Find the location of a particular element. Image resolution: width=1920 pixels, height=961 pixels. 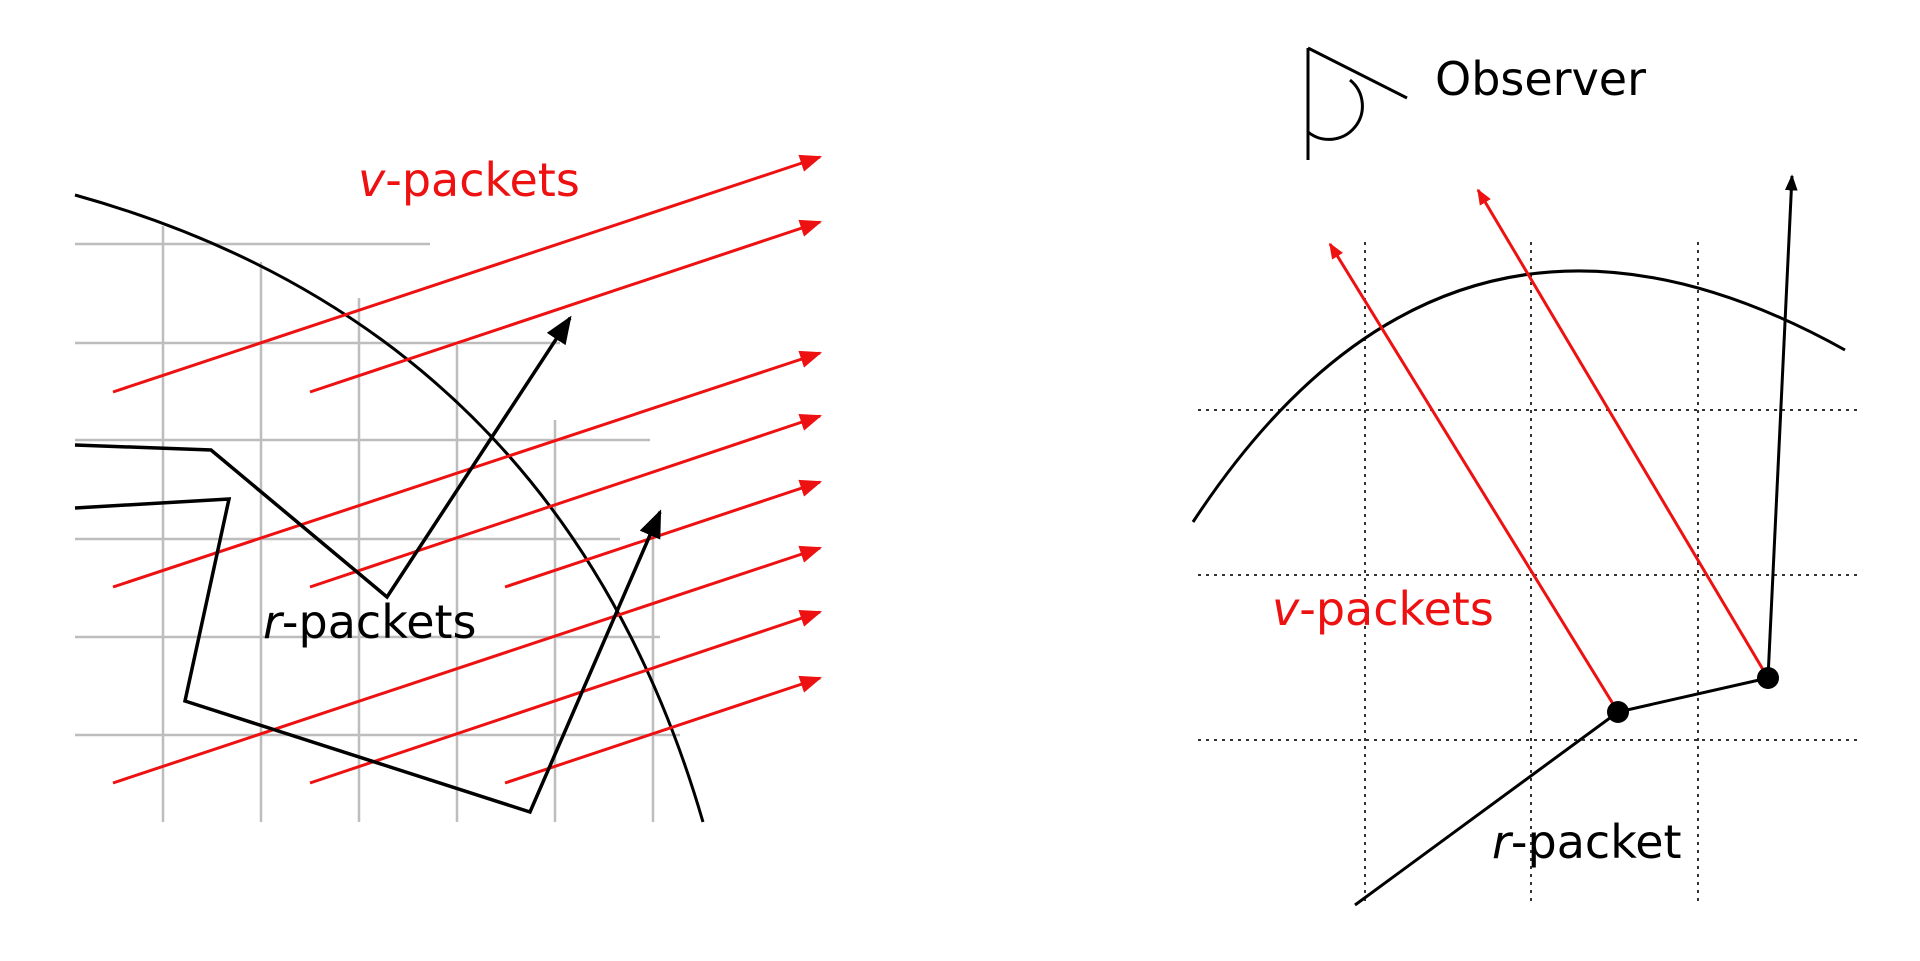

right-boundary-arc is located at coordinates (1518, 396).